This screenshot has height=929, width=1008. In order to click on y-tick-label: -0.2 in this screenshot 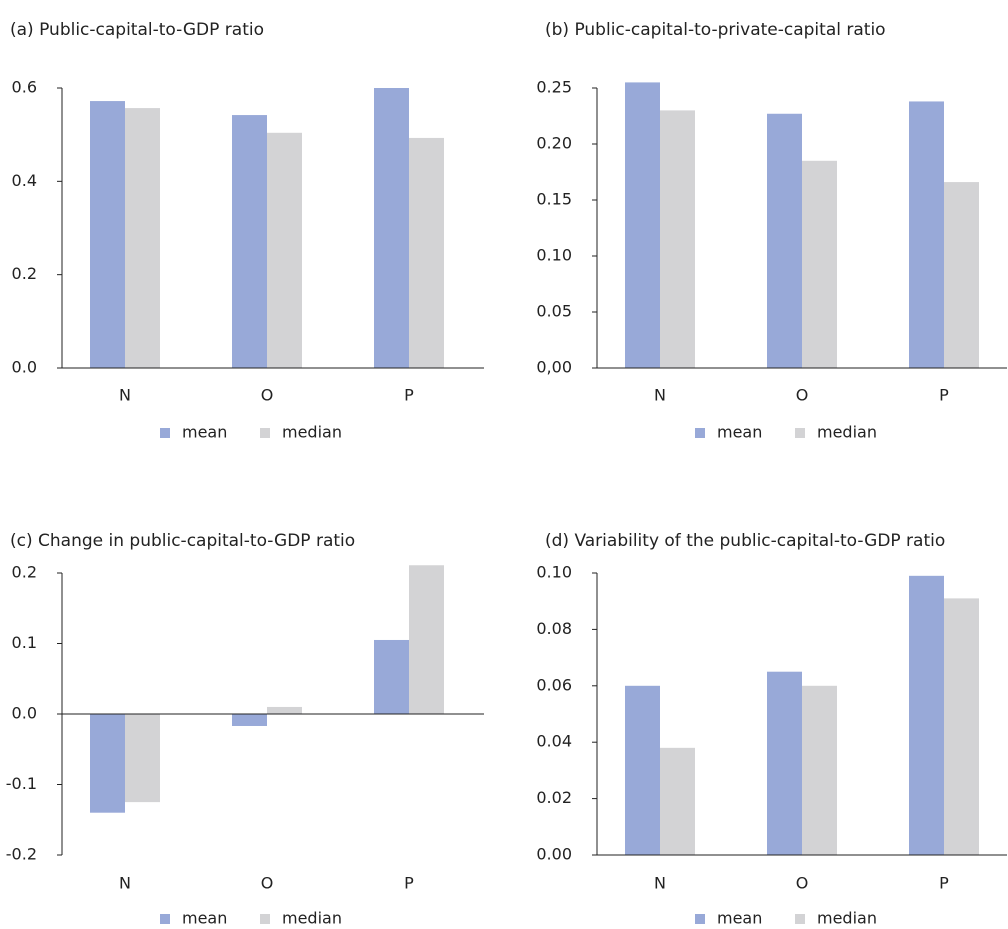, I will do `click(21, 854)`.